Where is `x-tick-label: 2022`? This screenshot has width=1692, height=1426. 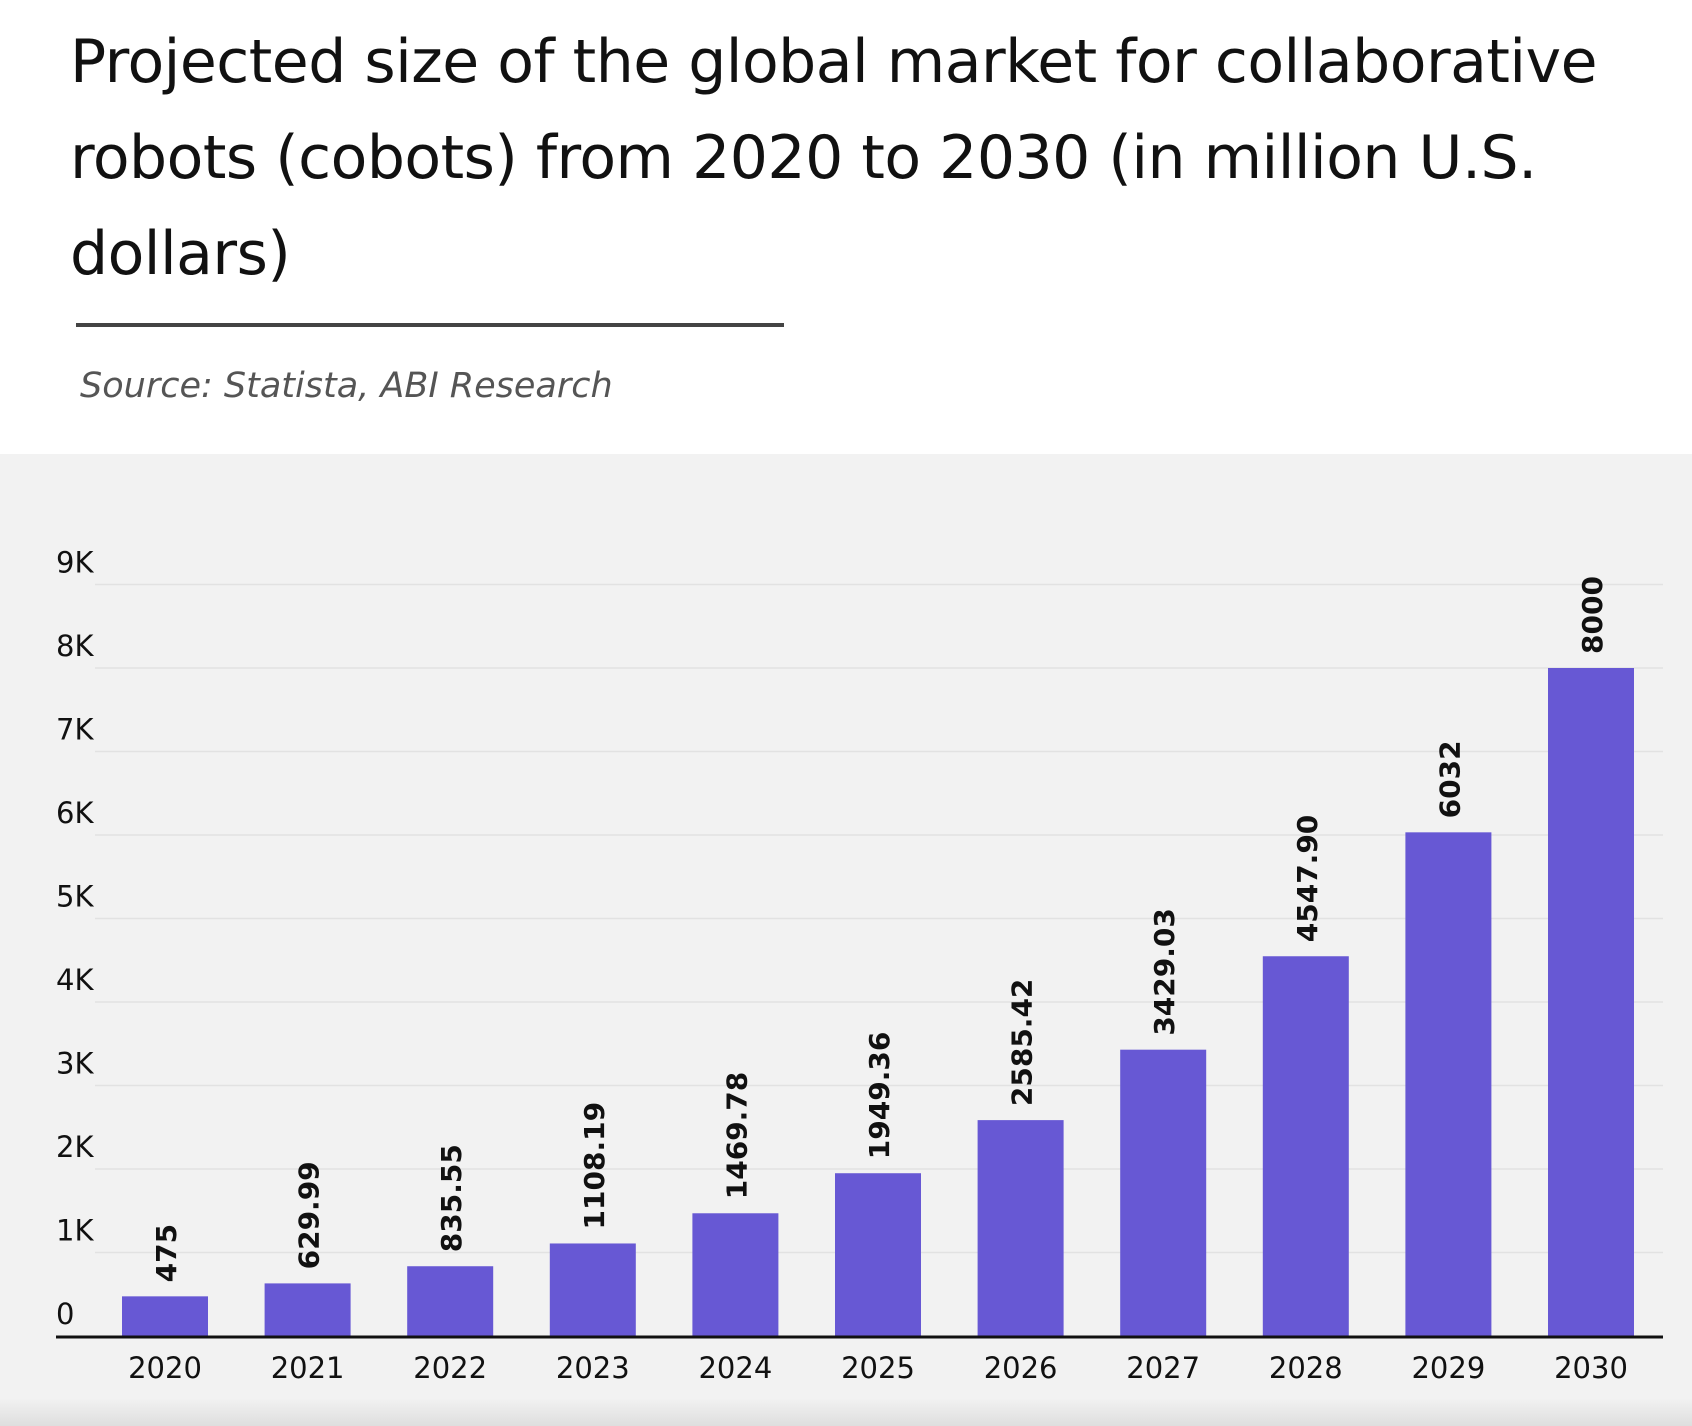 x-tick-label: 2022 is located at coordinates (450, 1368).